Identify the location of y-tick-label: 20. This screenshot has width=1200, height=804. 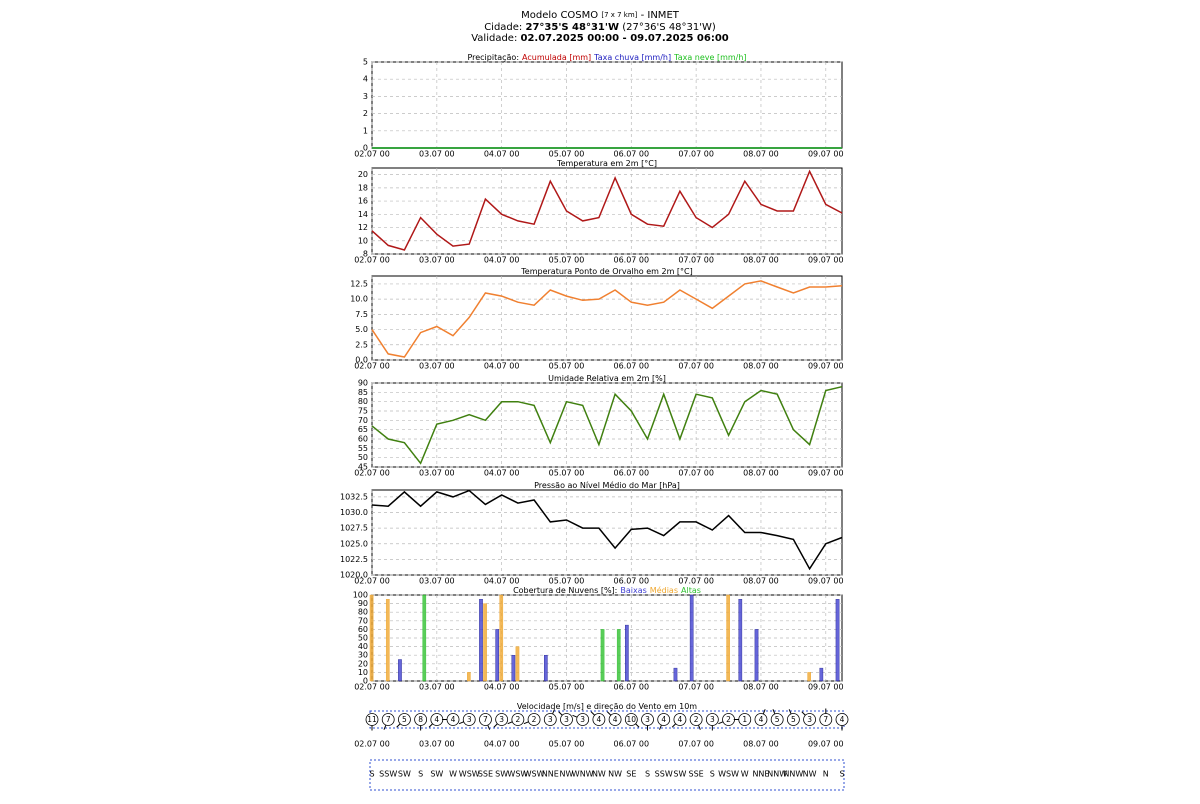
(363, 174).